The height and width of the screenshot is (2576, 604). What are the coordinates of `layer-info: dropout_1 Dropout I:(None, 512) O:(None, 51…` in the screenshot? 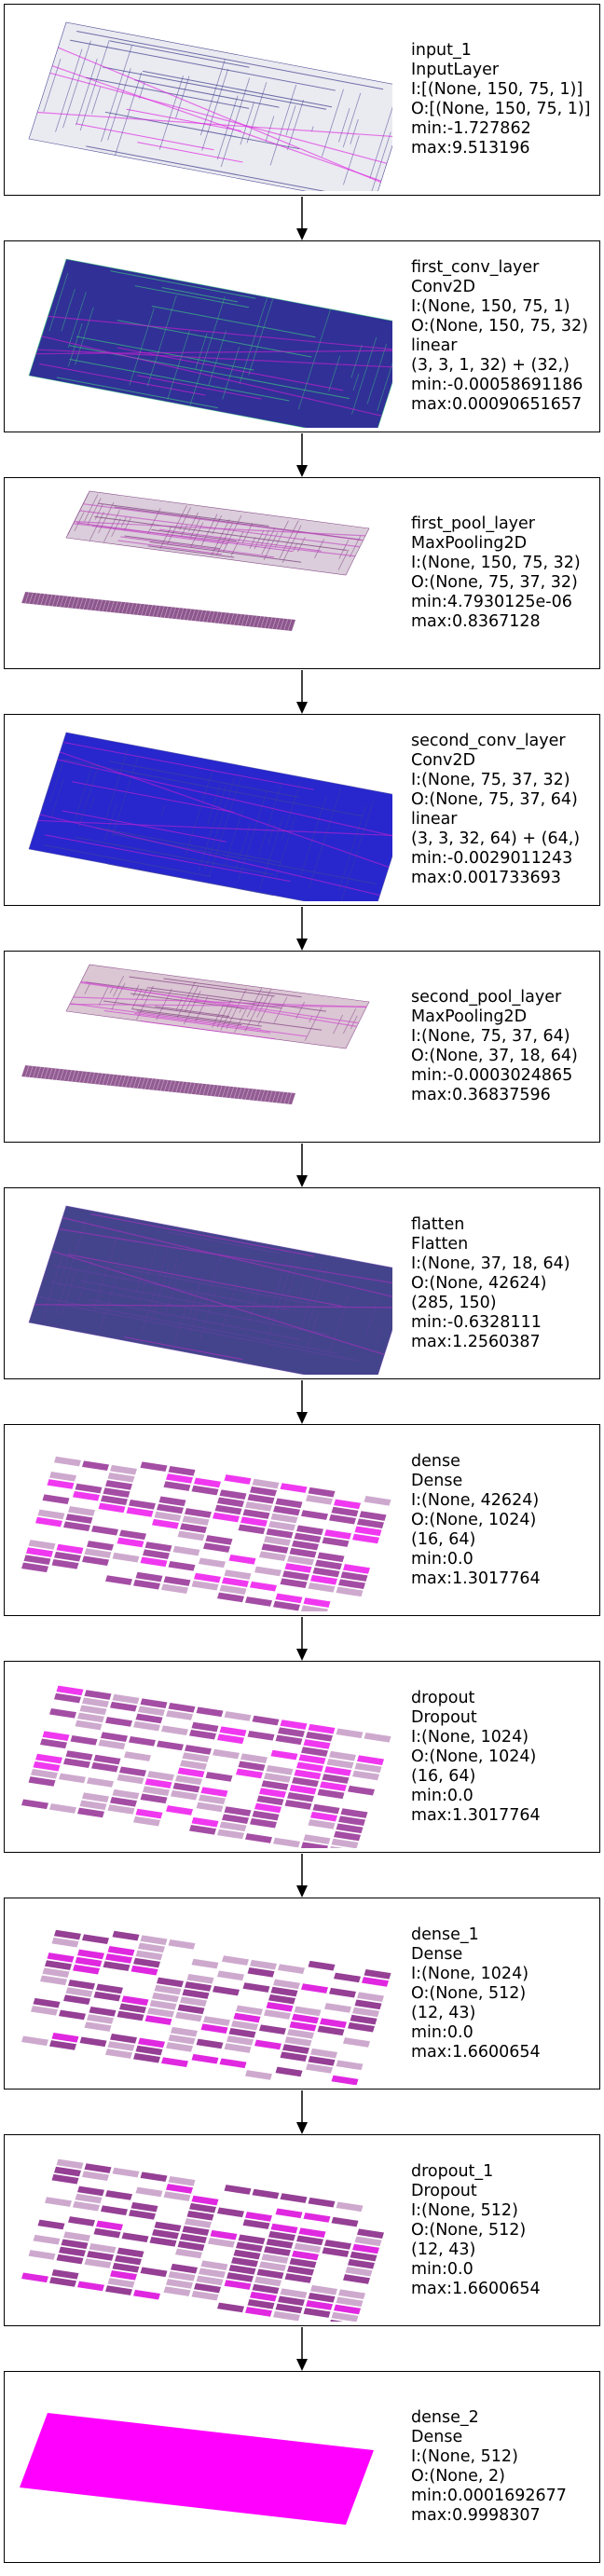 It's located at (504, 2230).